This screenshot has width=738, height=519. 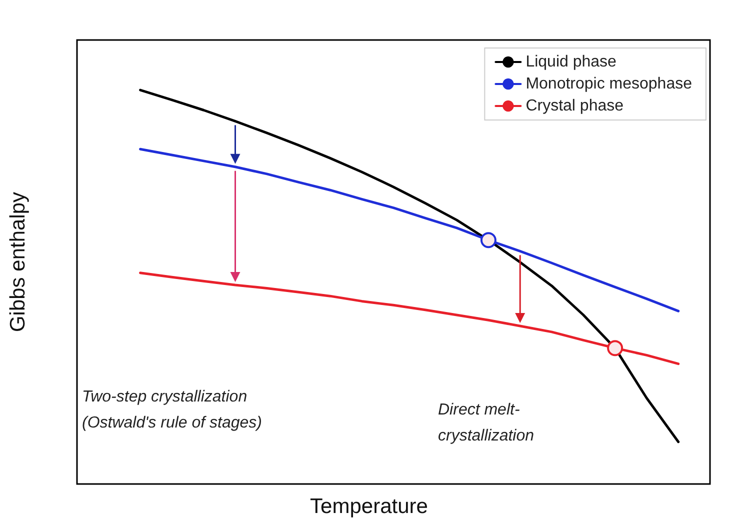 What do you see at coordinates (18, 261) in the screenshot?
I see `y-axis-title: Gibbs enthalpy` at bounding box center [18, 261].